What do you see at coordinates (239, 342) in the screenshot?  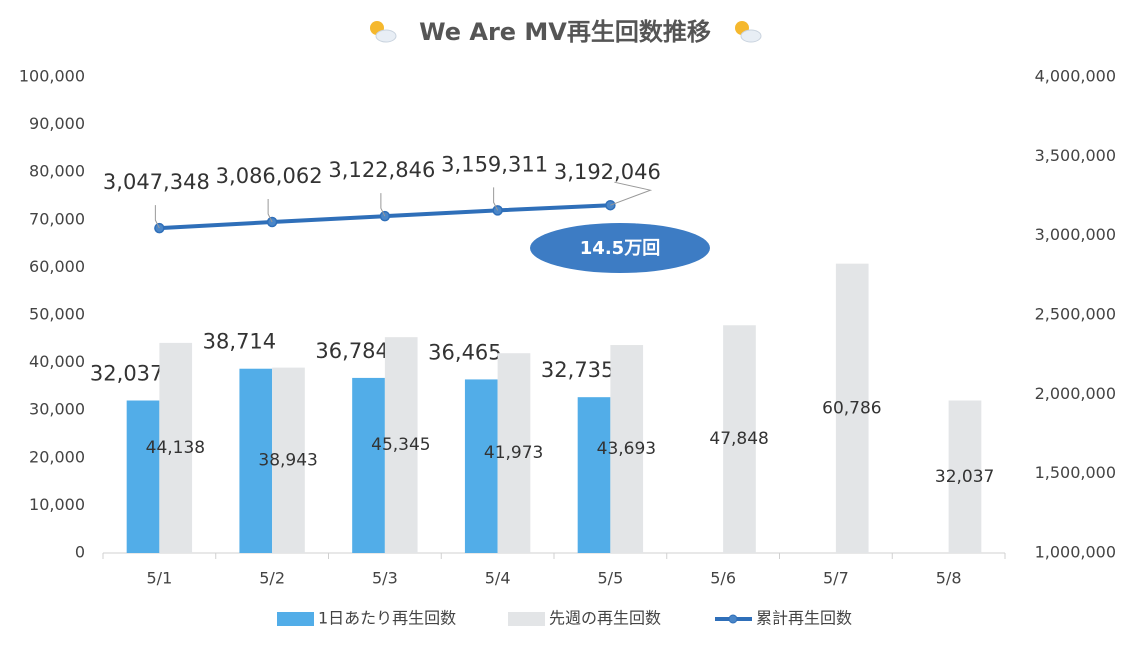 I see `data-label: 38,714` at bounding box center [239, 342].